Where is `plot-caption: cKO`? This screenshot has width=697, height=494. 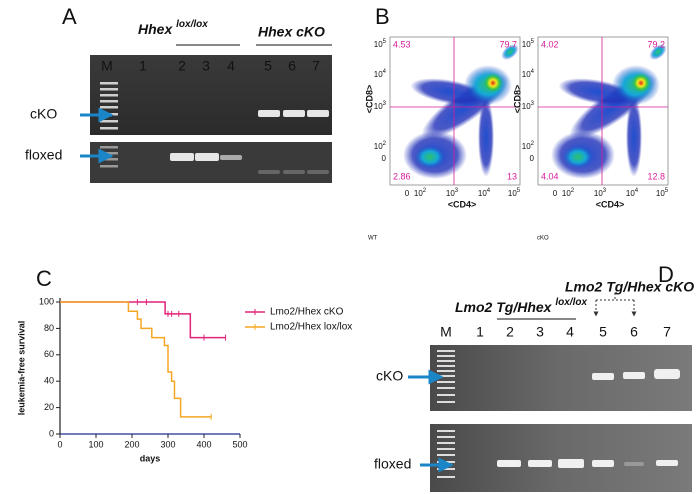 plot-caption: cKO is located at coordinates (543, 239).